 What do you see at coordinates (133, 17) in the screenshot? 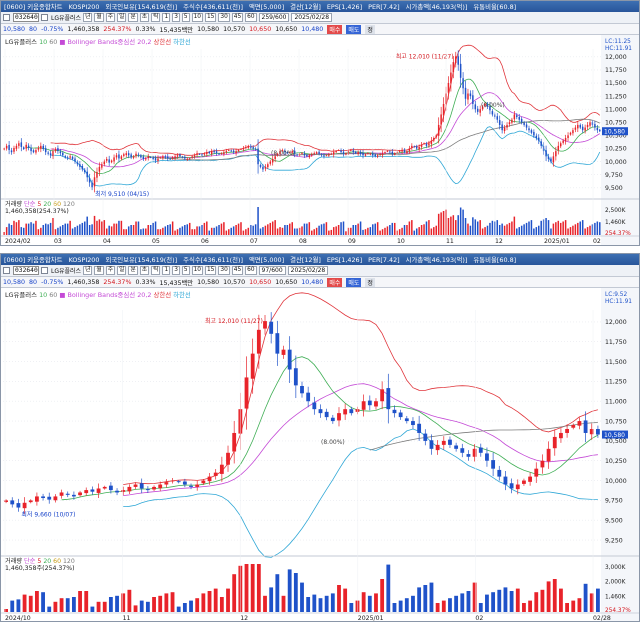
I see `period-button: 분` at bounding box center [133, 17].